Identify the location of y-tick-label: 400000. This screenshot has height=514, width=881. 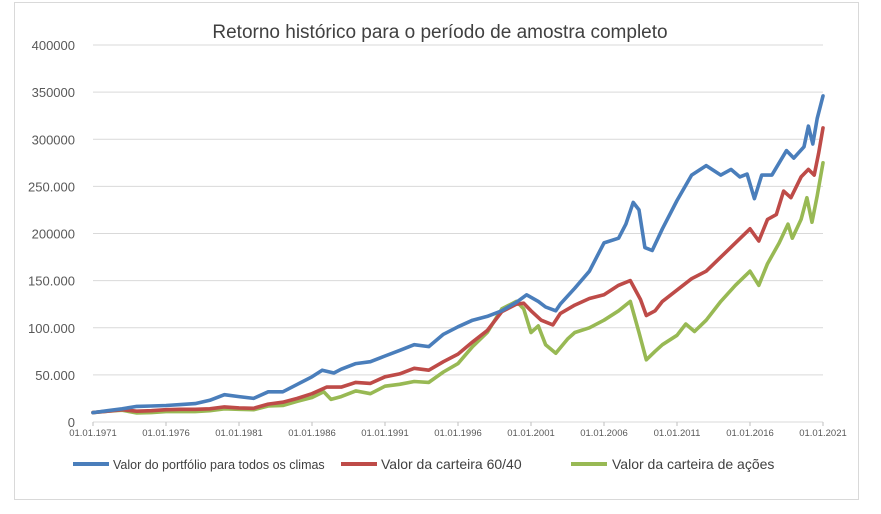
(53, 45).